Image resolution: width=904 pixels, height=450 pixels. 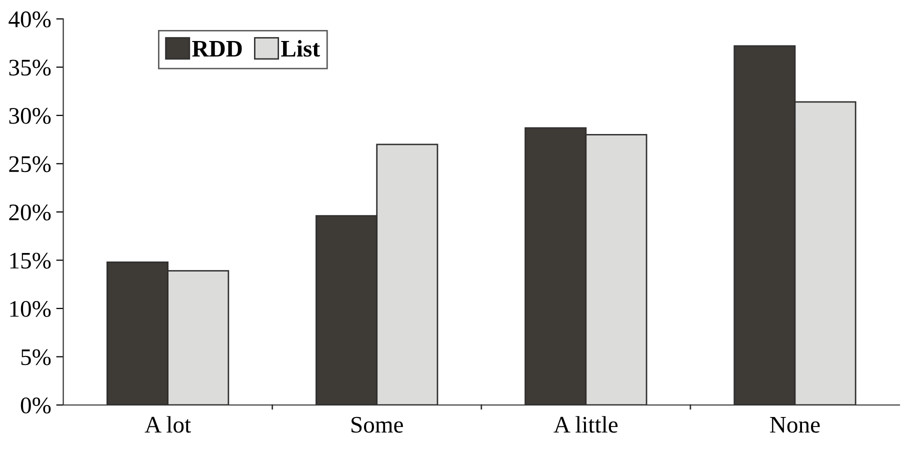 What do you see at coordinates (795, 425) in the screenshot?
I see `x-tick-label: None` at bounding box center [795, 425].